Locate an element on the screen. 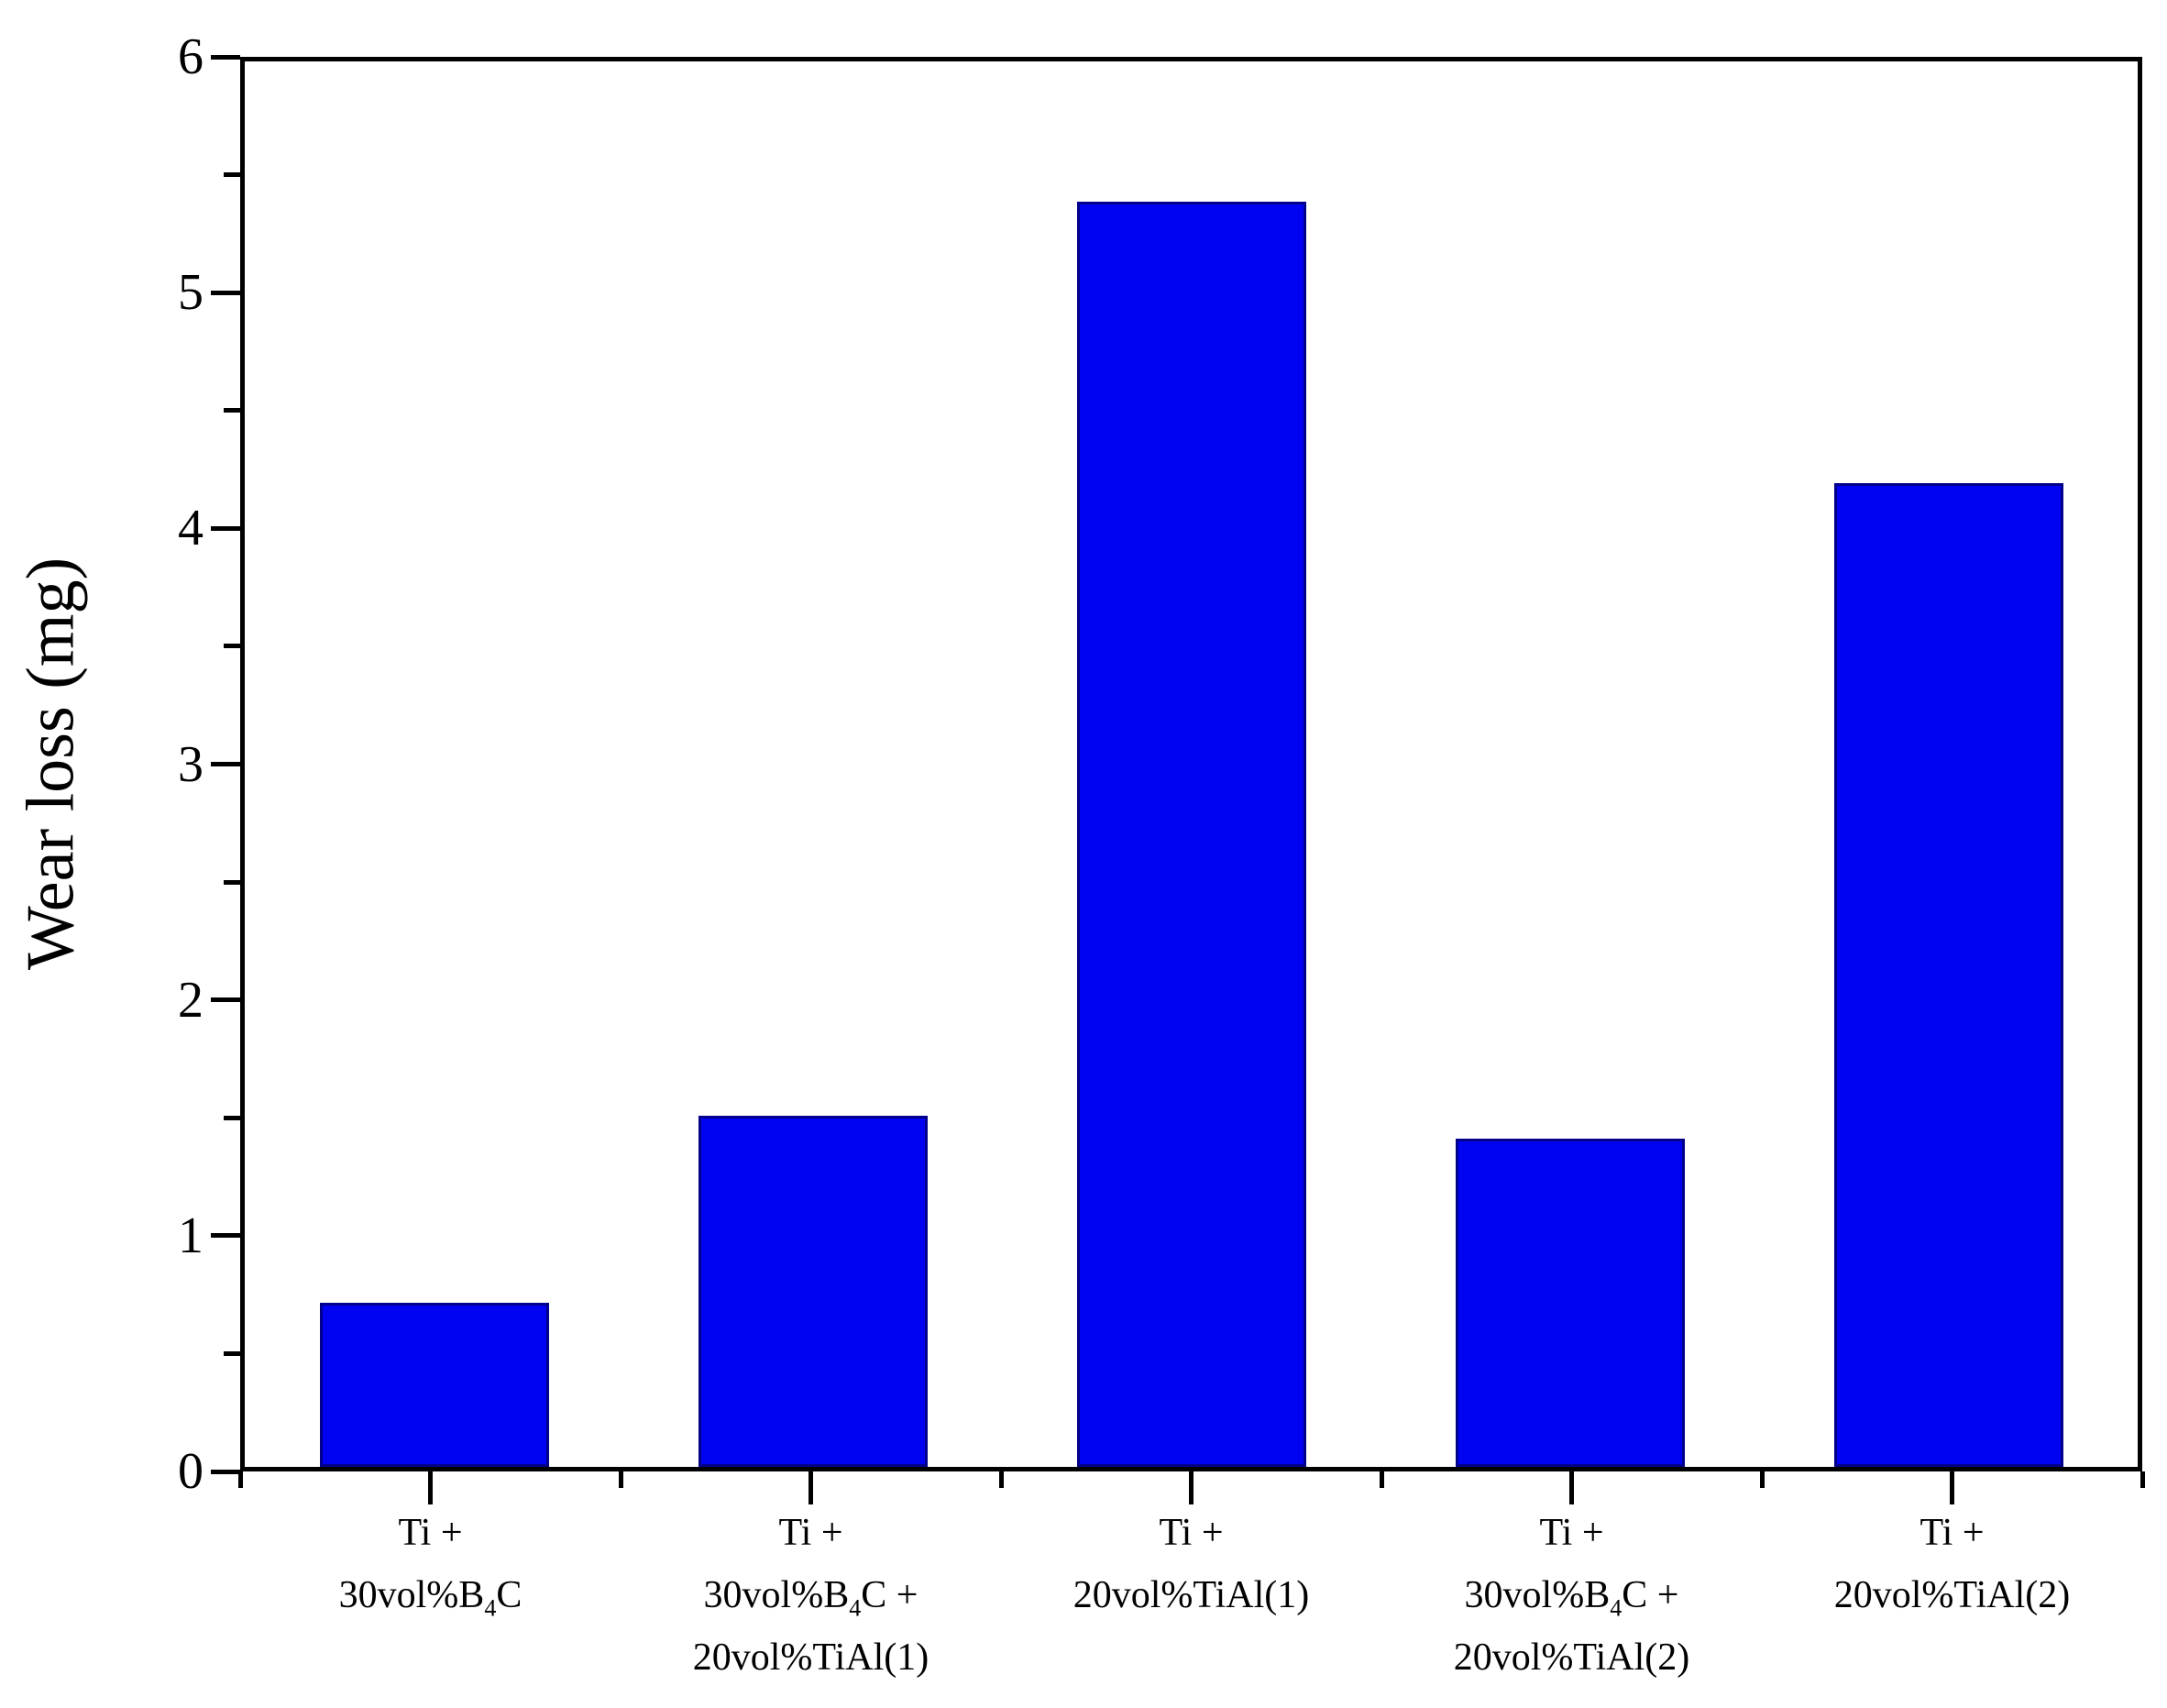  y-tick-label: 5 is located at coordinates (191, 293).